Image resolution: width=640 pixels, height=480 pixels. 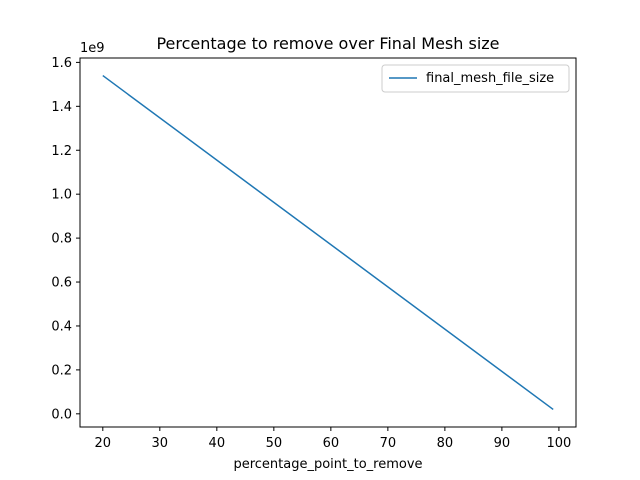 I want to click on legend-box, so click(x=475, y=78).